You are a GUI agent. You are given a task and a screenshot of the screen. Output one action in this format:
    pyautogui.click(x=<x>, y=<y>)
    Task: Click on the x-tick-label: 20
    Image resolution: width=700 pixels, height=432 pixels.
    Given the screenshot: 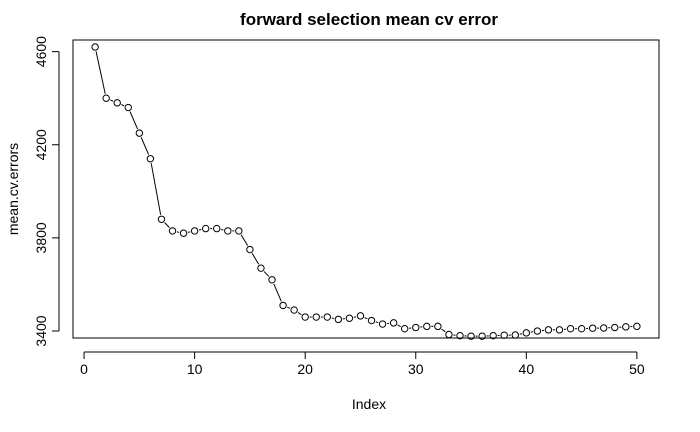 What is the action you would take?
    pyautogui.click(x=305, y=369)
    